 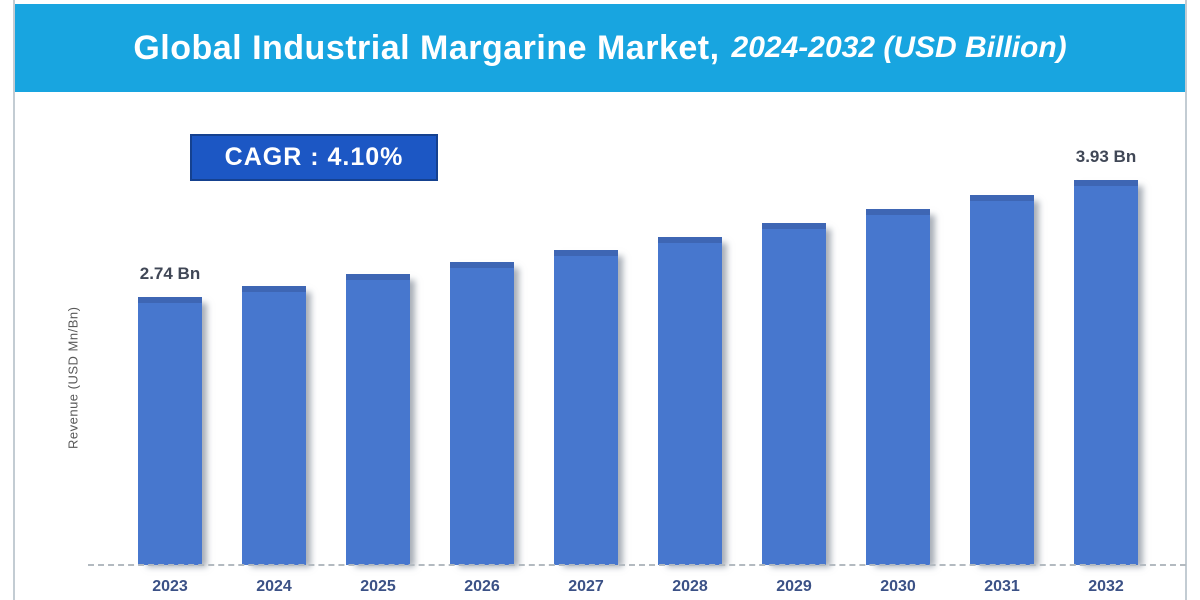 What do you see at coordinates (378, 586) in the screenshot?
I see `x-tick-2025: 2025` at bounding box center [378, 586].